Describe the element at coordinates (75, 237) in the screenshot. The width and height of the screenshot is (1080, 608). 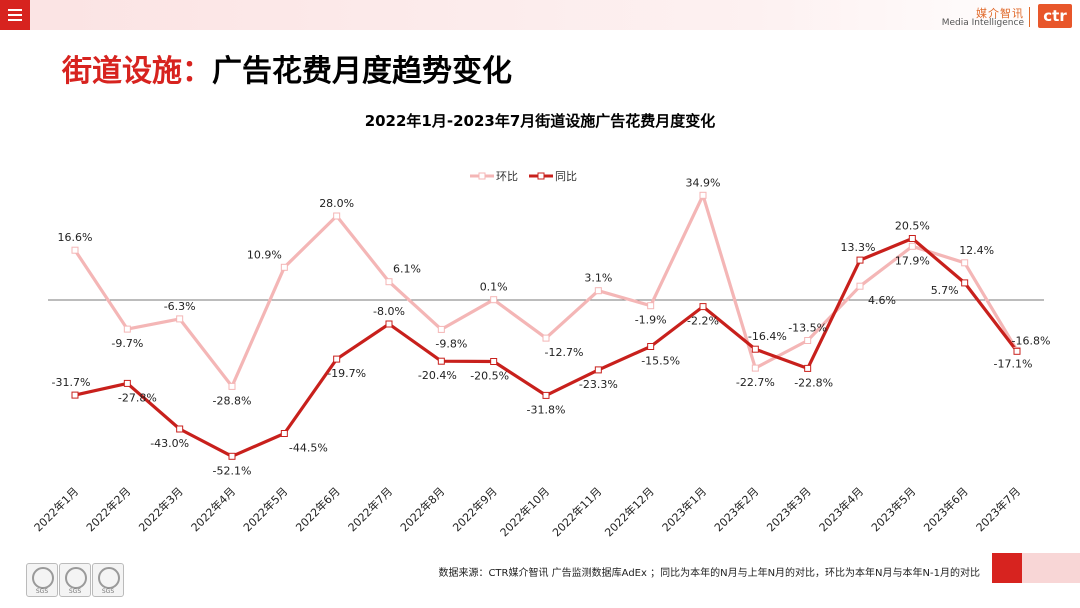
I see `data-label: 16.6%` at that location.